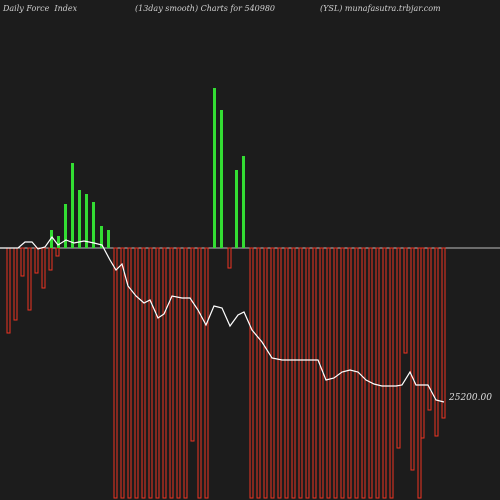  What do you see at coordinates (205, 8) in the screenshot?
I see `chart-title-center: (13day smooth) Charts for 540980` at bounding box center [205, 8].